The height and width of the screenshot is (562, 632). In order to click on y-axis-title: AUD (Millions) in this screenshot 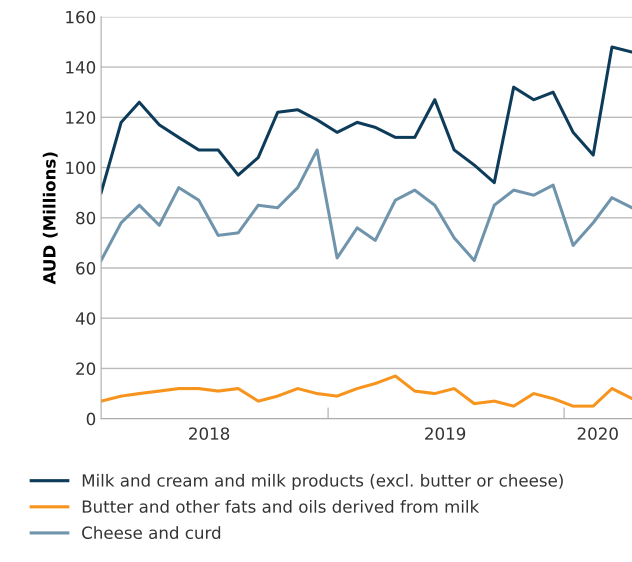, I will do `click(50, 218)`.